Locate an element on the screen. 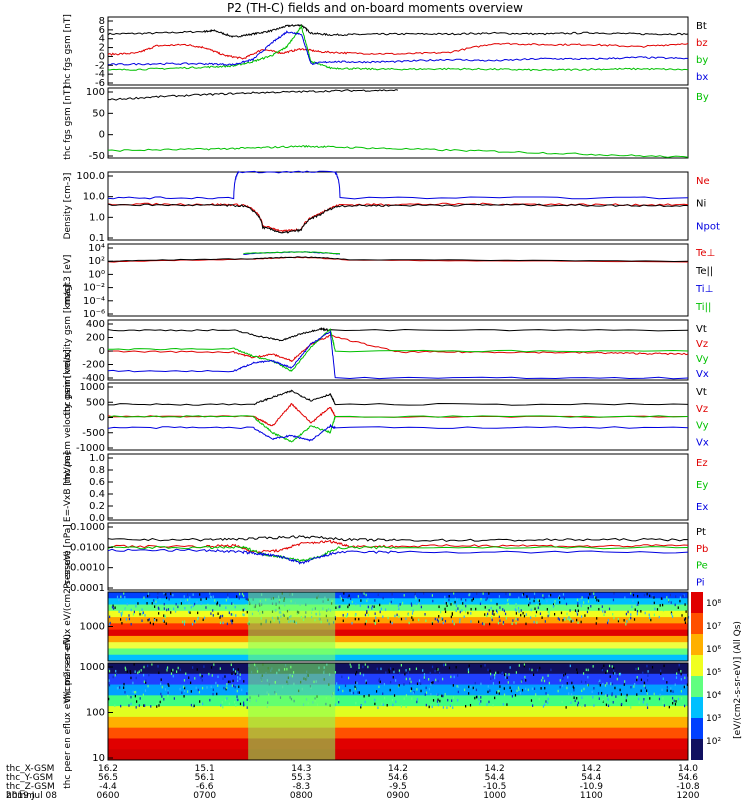  ephemeris-row-label: hhmm is located at coordinates (20, 795).